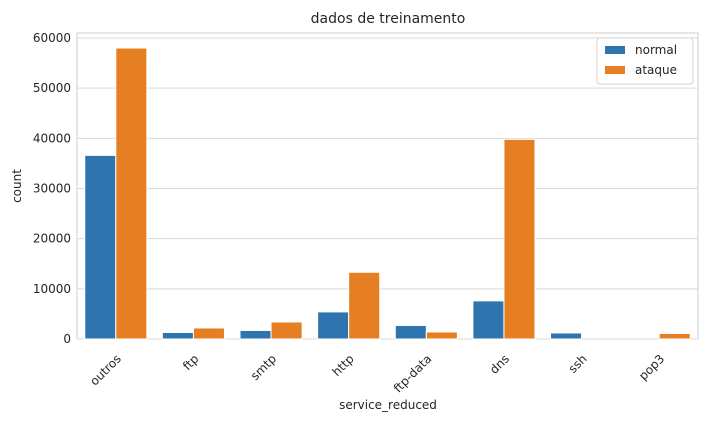  I want to click on bar-normal-http, so click(333, 325).